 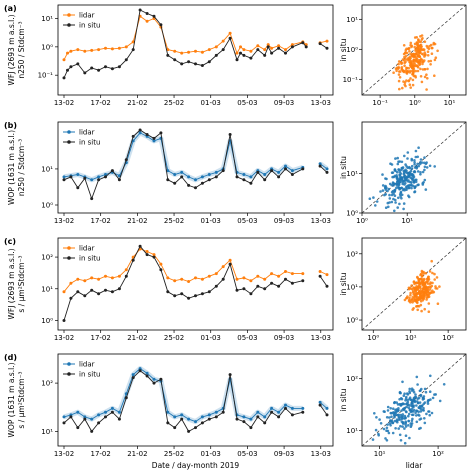 What do you see at coordinates (89, 26) in the screenshot?
I see `legend-label: in situ` at bounding box center [89, 26].